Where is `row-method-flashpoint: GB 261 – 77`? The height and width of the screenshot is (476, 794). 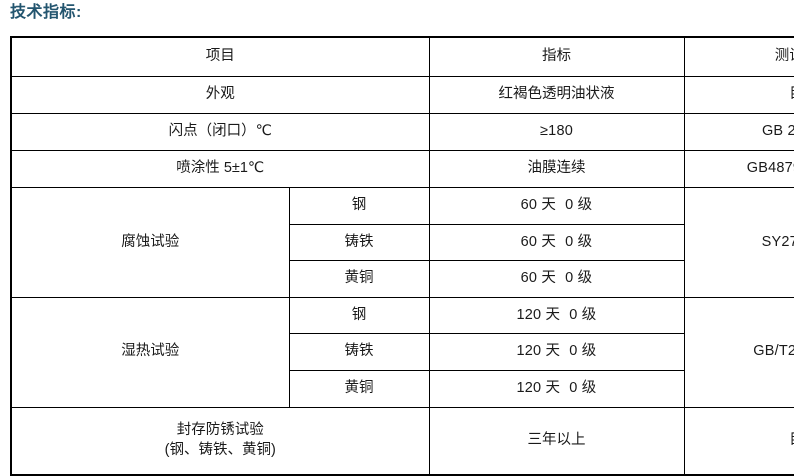
row-method-flashpoint: GB 261 – 77 is located at coordinates (738, 132).